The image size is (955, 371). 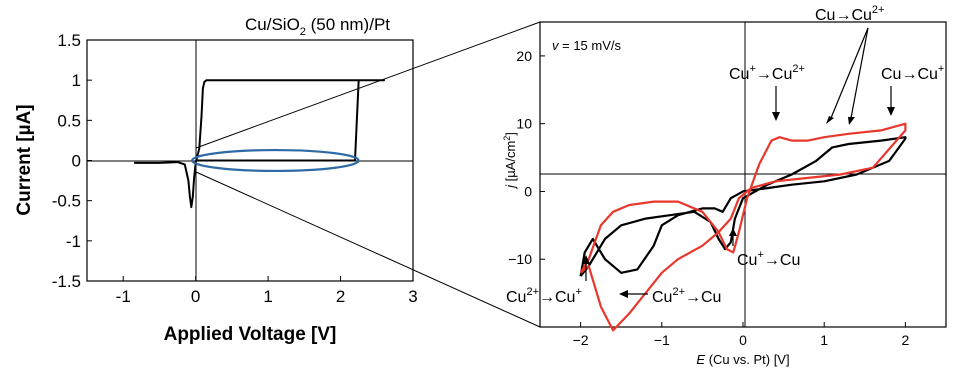 I want to click on y-tick-label: 1, so click(x=76, y=80).